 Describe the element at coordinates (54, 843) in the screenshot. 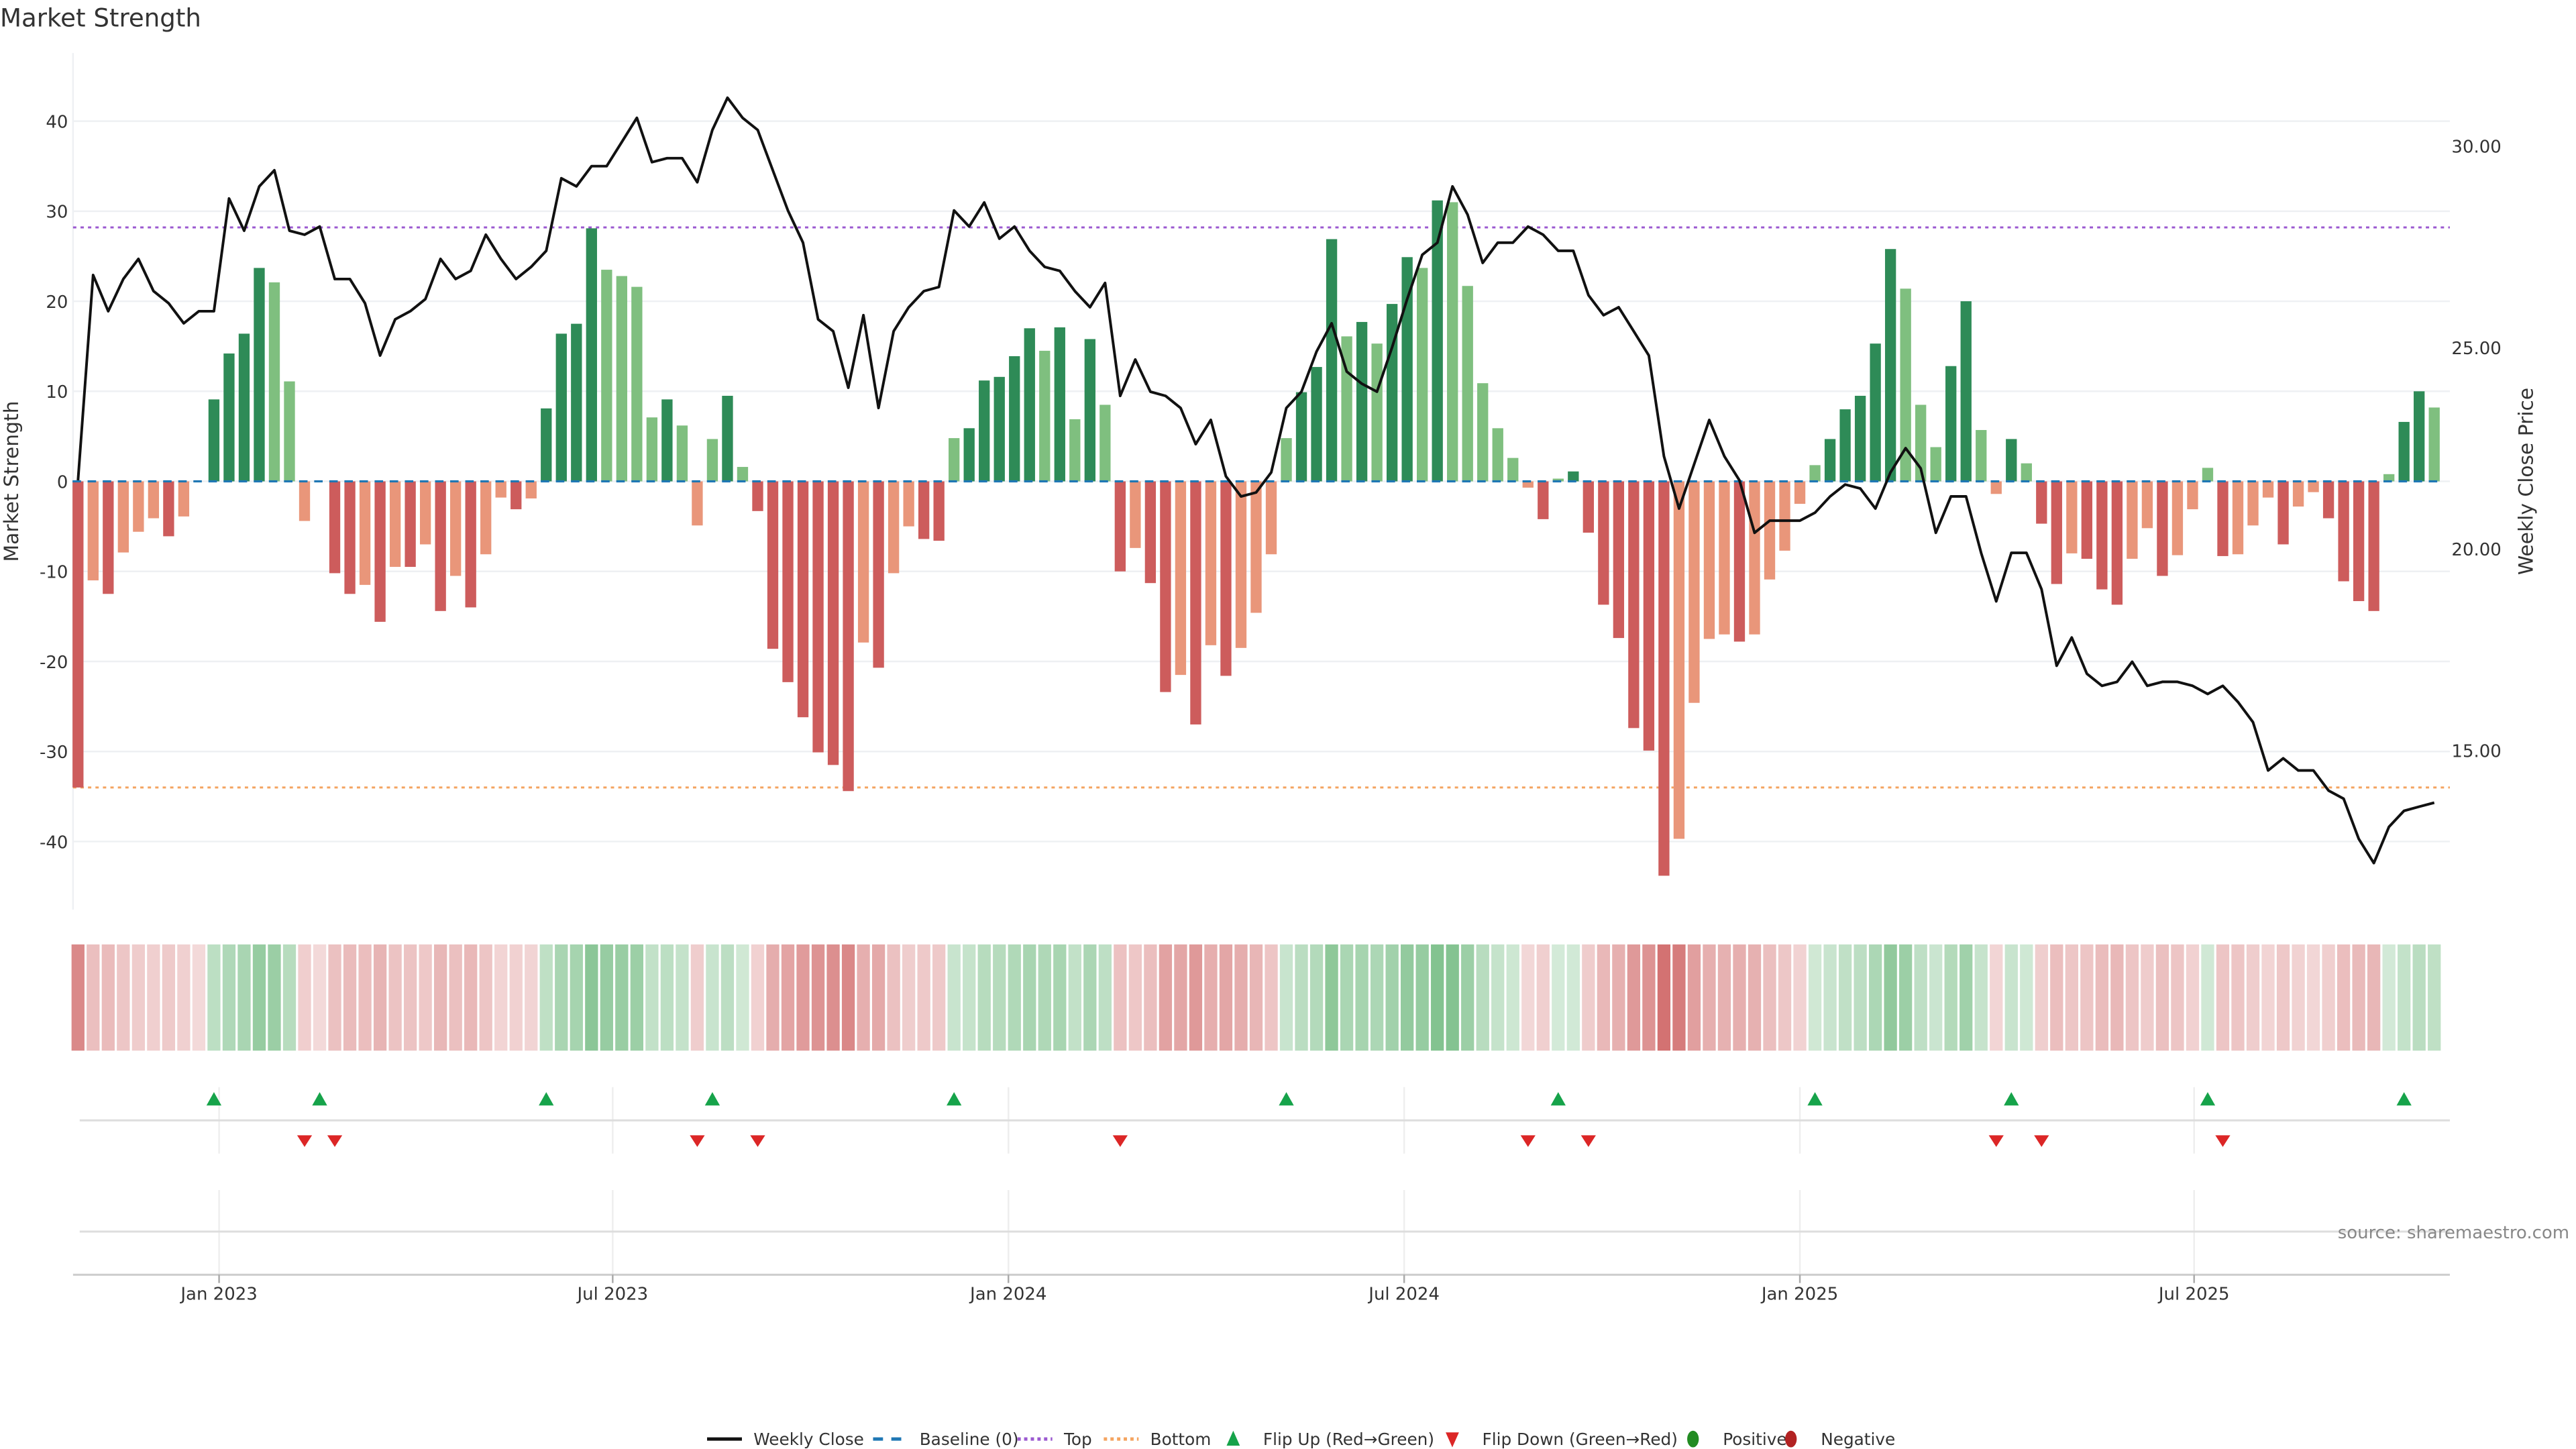

I see `y-tick-label: -40` at that location.